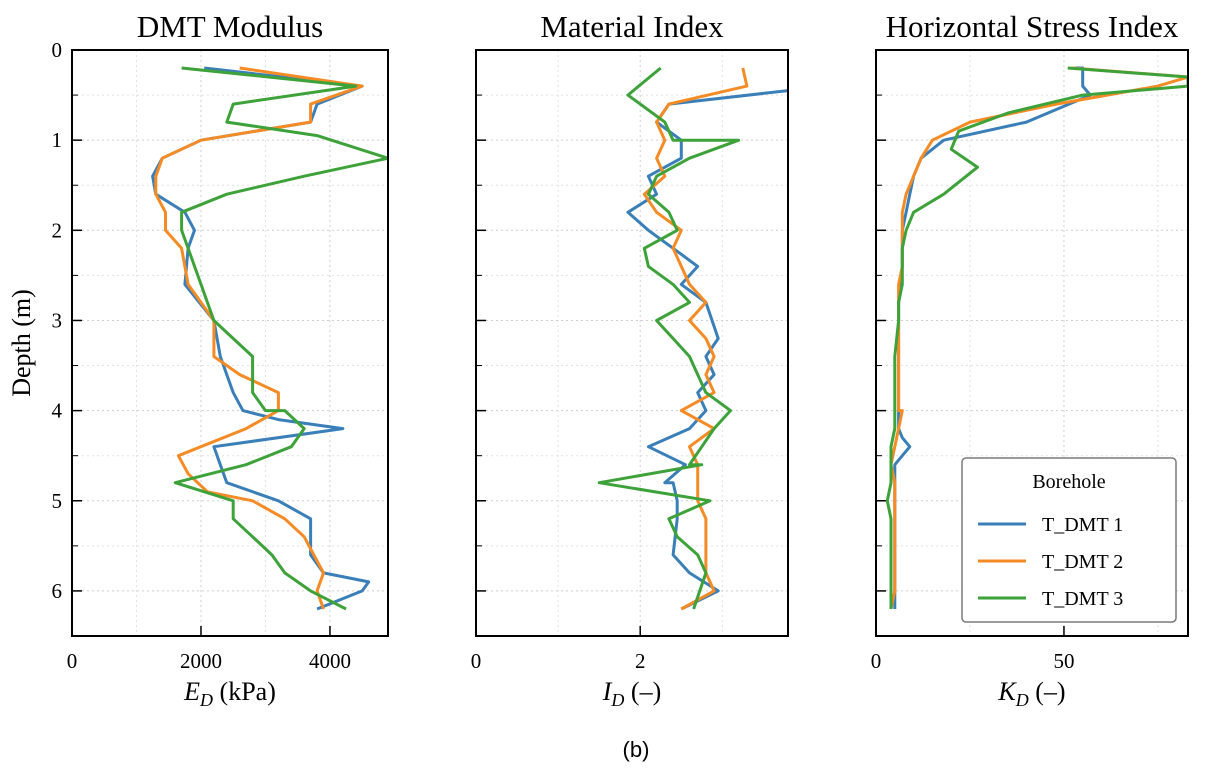 Image resolution: width=1229 pixels, height=772 pixels. What do you see at coordinates (1063, 661) in the screenshot?
I see `x-tick-label: 50` at bounding box center [1063, 661].